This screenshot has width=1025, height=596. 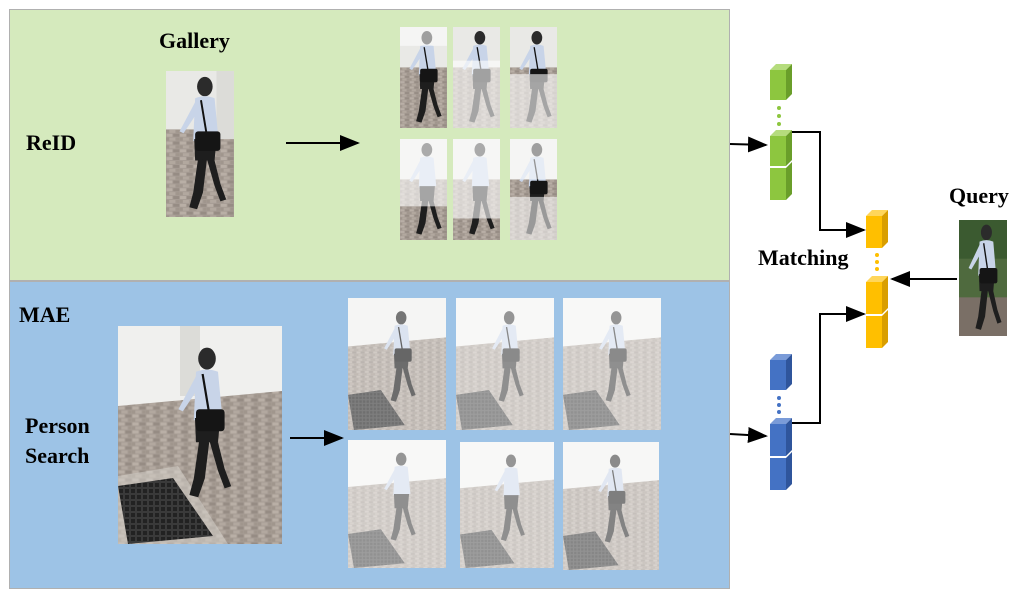 What do you see at coordinates (779, 116) in the screenshot?
I see `green-dots` at bounding box center [779, 116].